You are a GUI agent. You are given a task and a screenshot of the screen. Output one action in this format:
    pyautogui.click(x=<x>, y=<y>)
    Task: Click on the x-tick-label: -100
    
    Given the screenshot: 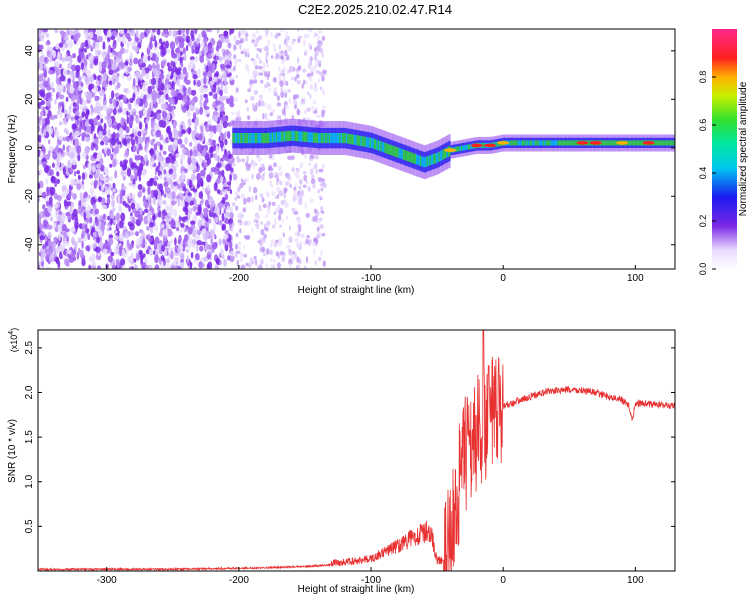 What is the action you would take?
    pyautogui.click(x=371, y=580)
    